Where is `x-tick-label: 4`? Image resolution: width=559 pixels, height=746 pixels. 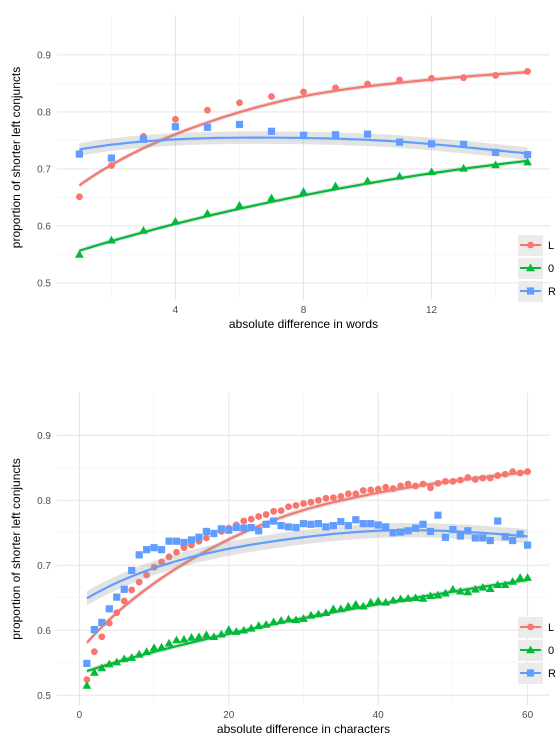 x-tick-label: 4 is located at coordinates (176, 310).